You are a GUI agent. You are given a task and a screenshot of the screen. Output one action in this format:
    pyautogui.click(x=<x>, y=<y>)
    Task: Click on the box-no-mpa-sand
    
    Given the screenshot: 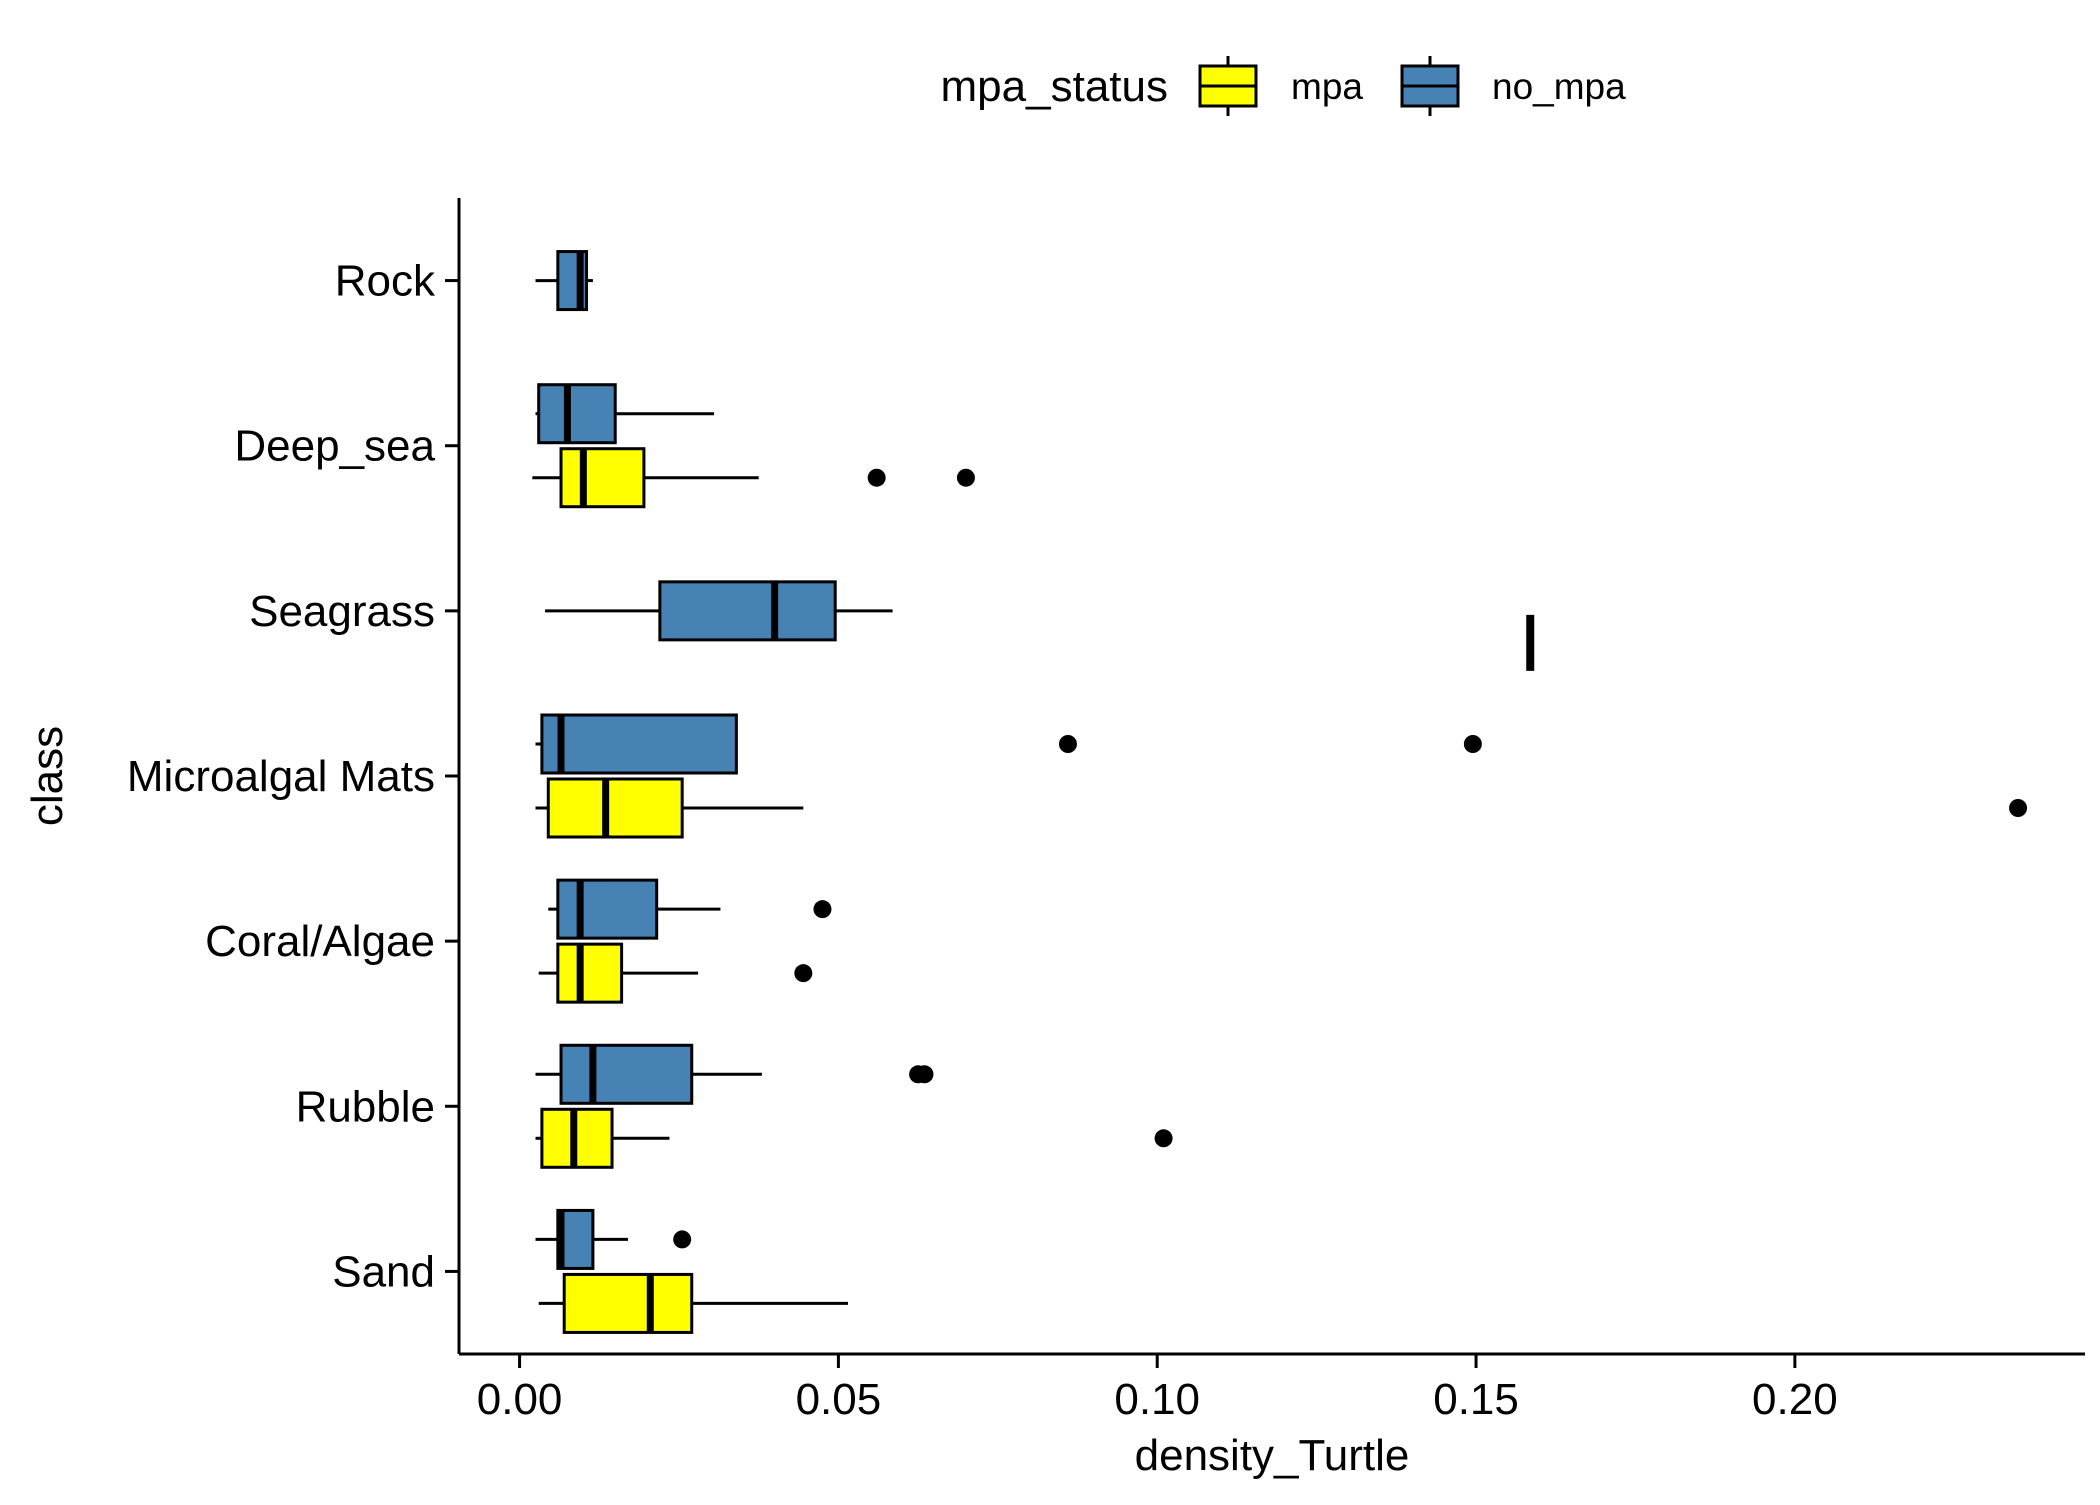 What is the action you would take?
    pyautogui.click(x=581, y=1239)
    